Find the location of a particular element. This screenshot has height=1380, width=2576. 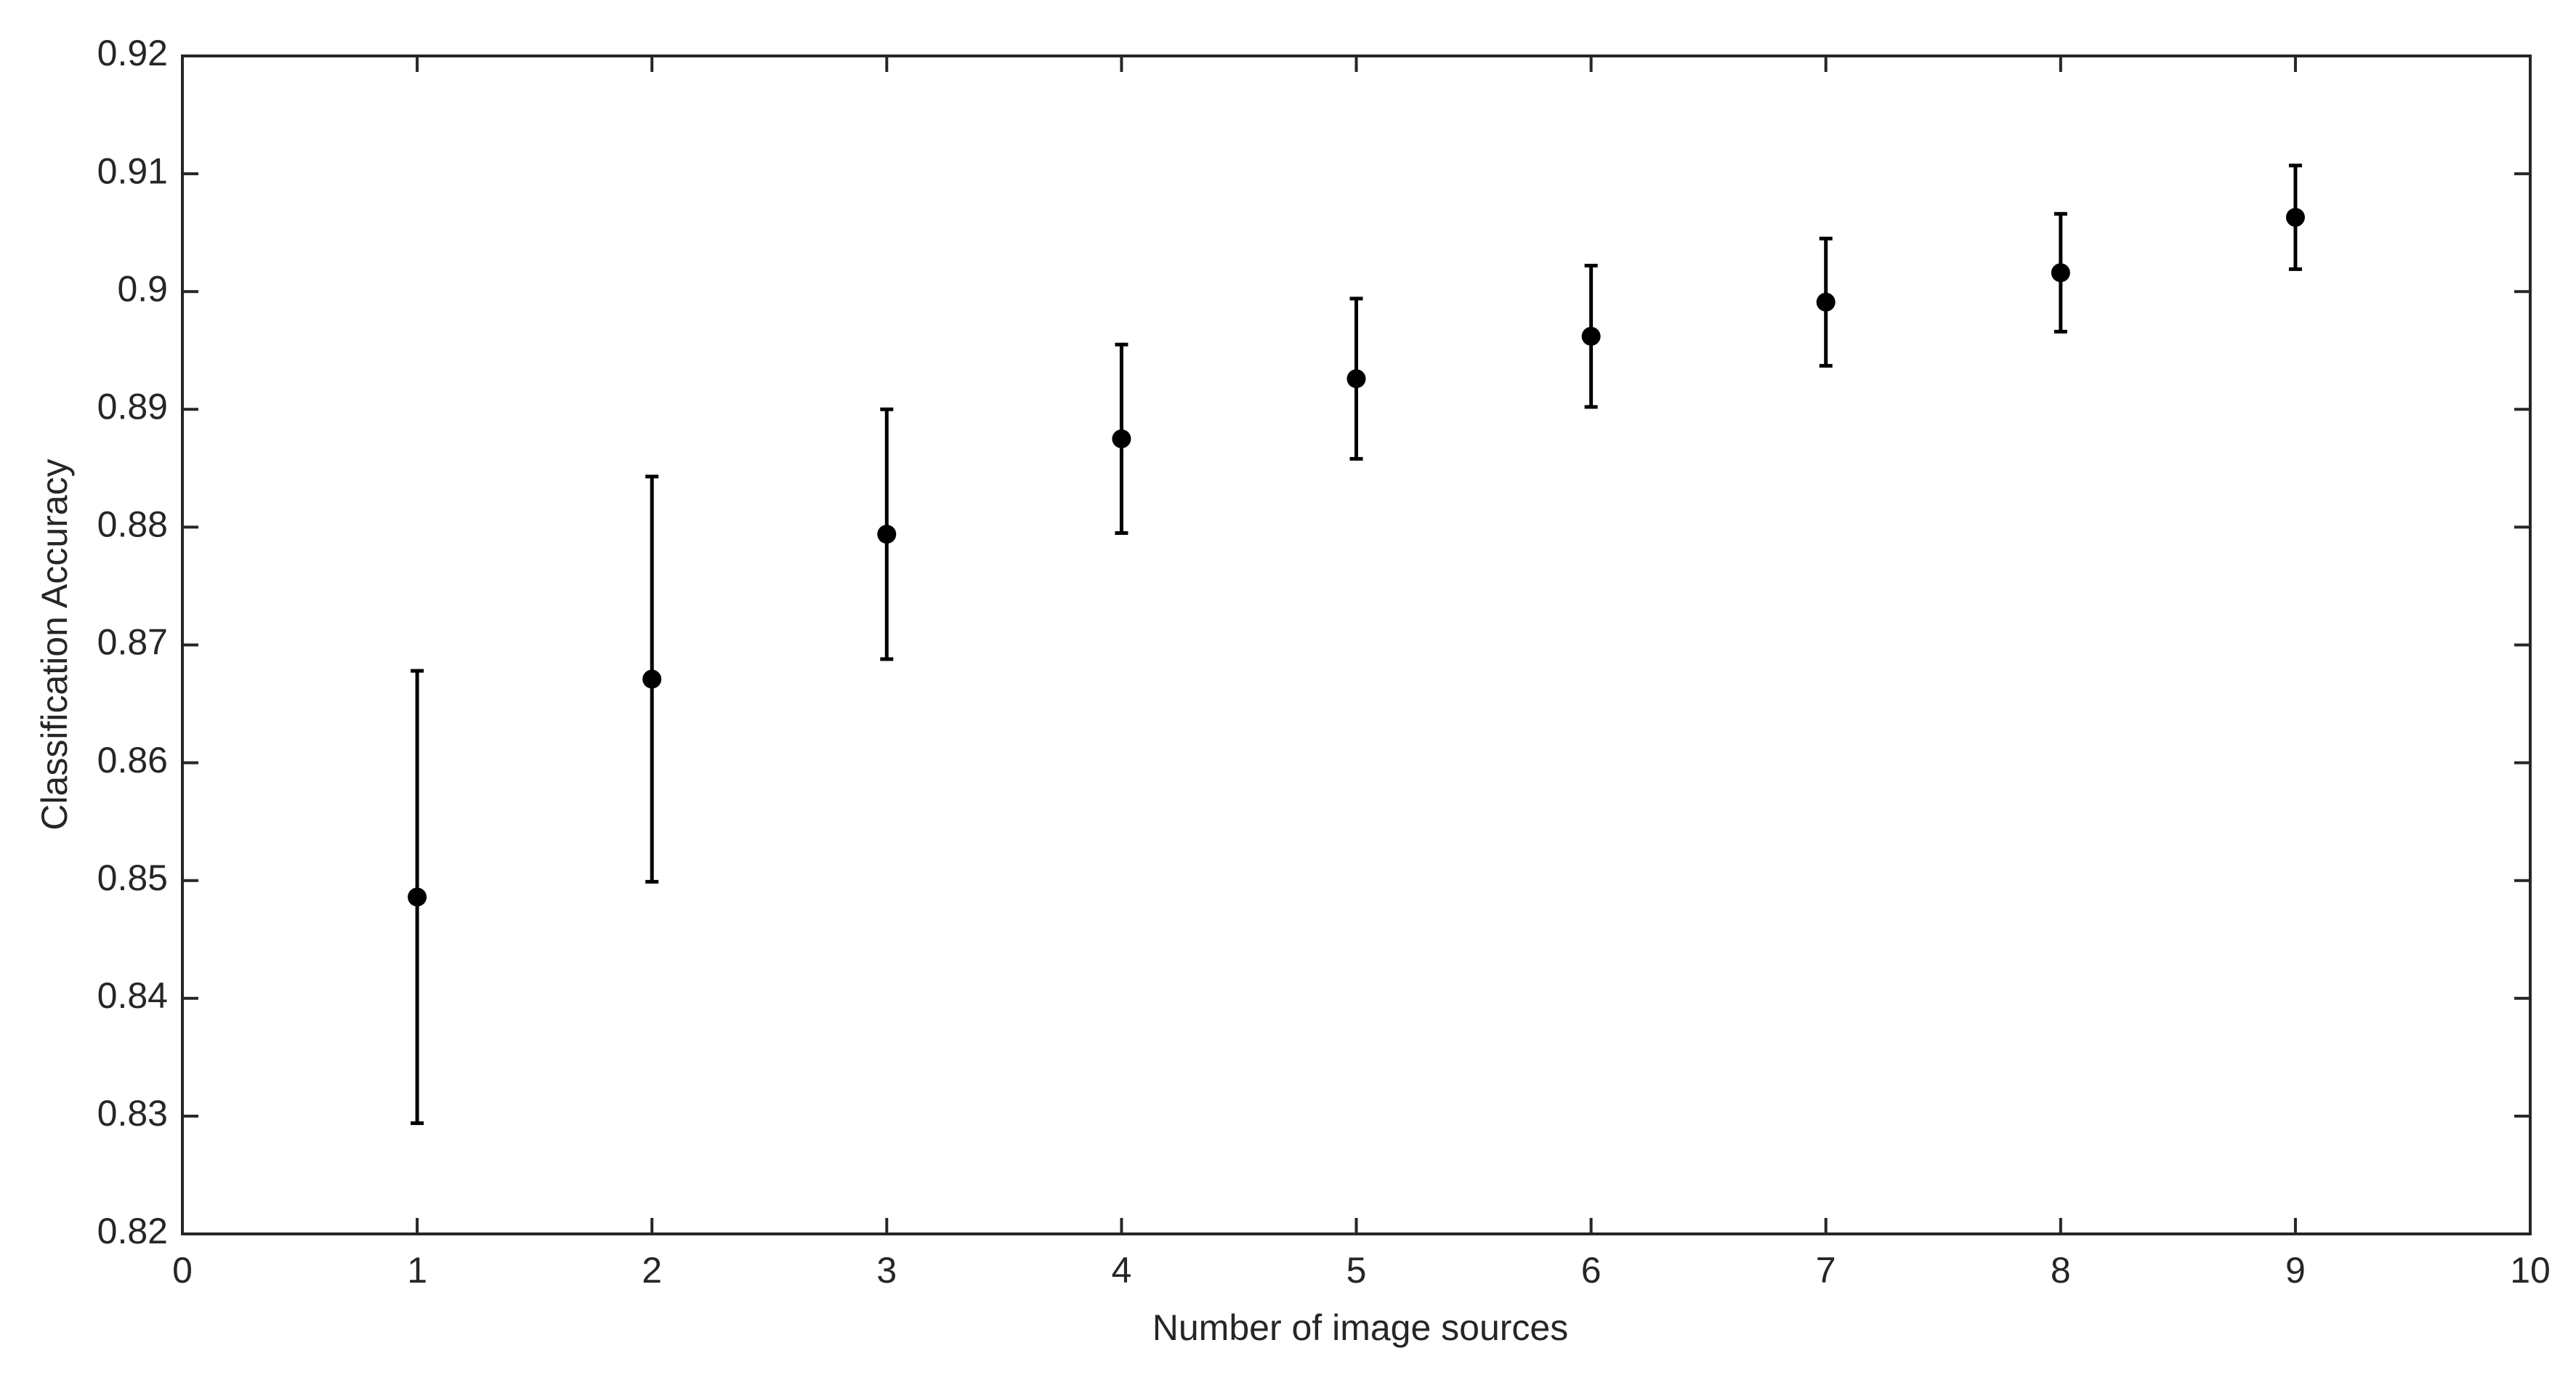

y-tick-label: 0.89 is located at coordinates (132, 407).